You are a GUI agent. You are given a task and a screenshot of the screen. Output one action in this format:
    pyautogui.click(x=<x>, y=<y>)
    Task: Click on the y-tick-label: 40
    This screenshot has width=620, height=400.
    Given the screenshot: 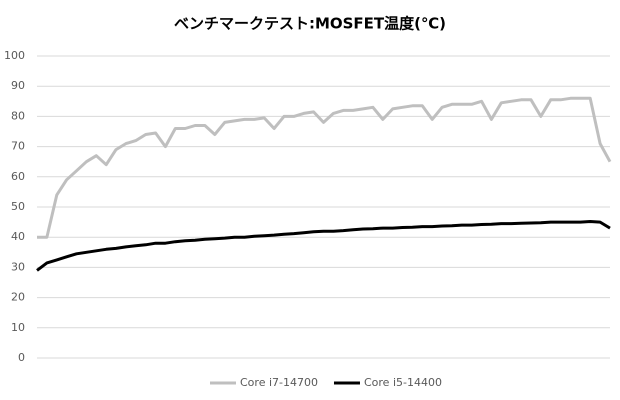 What is the action you would take?
    pyautogui.click(x=18, y=236)
    